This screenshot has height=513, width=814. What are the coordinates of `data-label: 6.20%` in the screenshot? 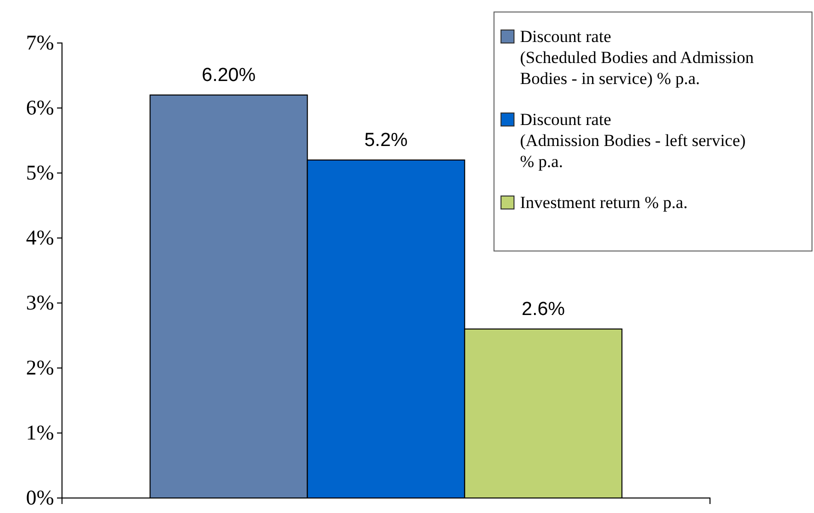 It's located at (229, 75).